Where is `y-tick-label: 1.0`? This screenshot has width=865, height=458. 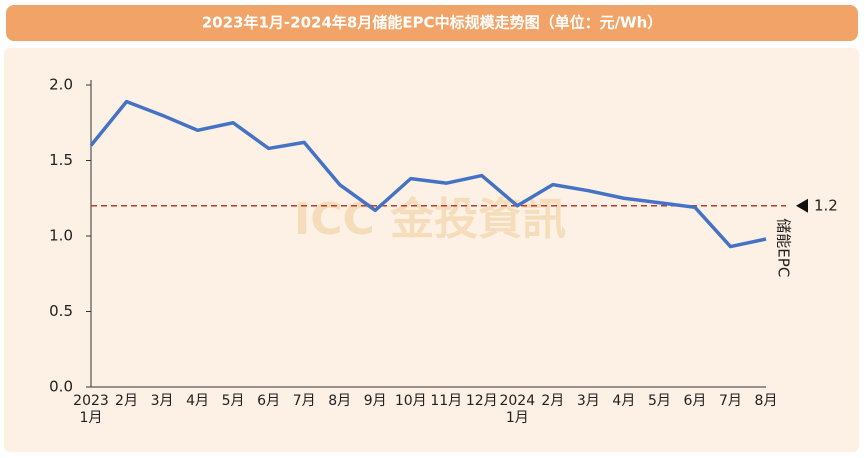 y-tick-label: 1.0 is located at coordinates (61, 236).